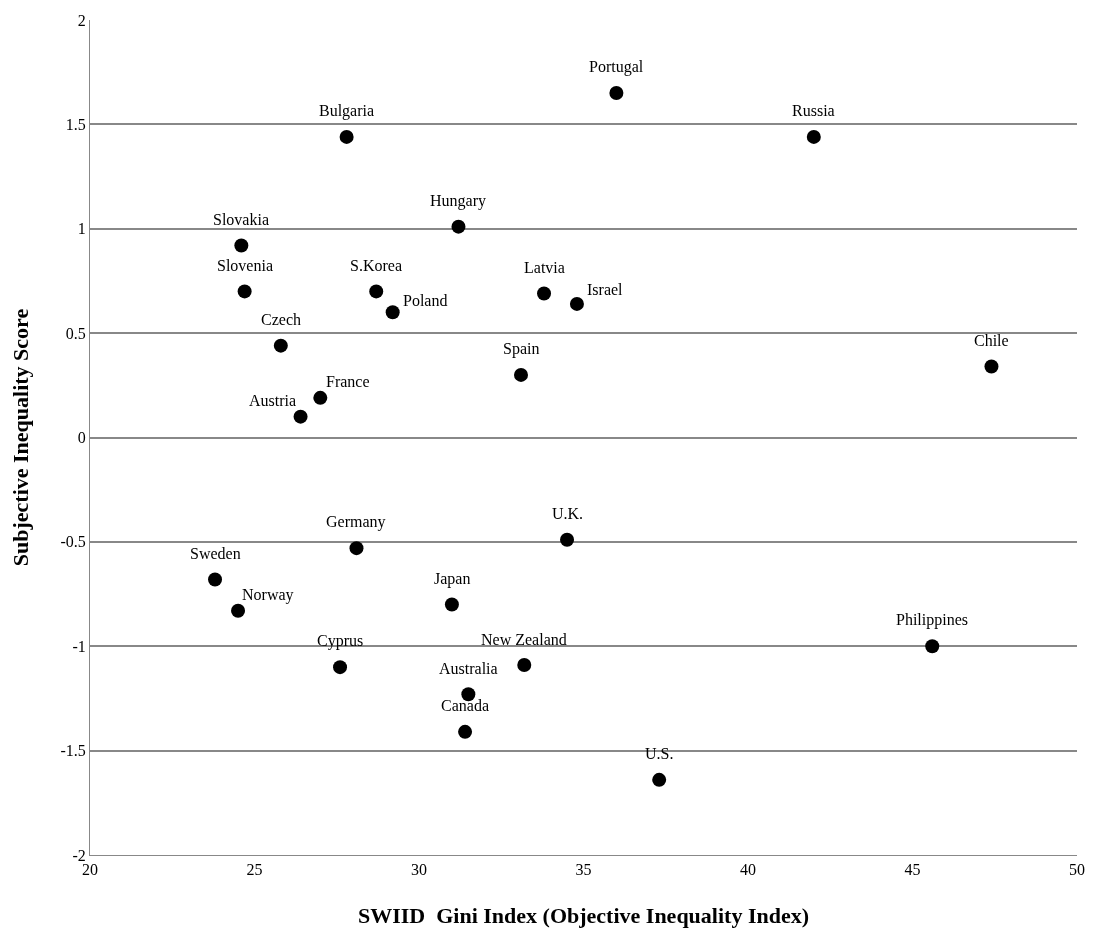  I want to click on annotation: Hungary, so click(458, 201).